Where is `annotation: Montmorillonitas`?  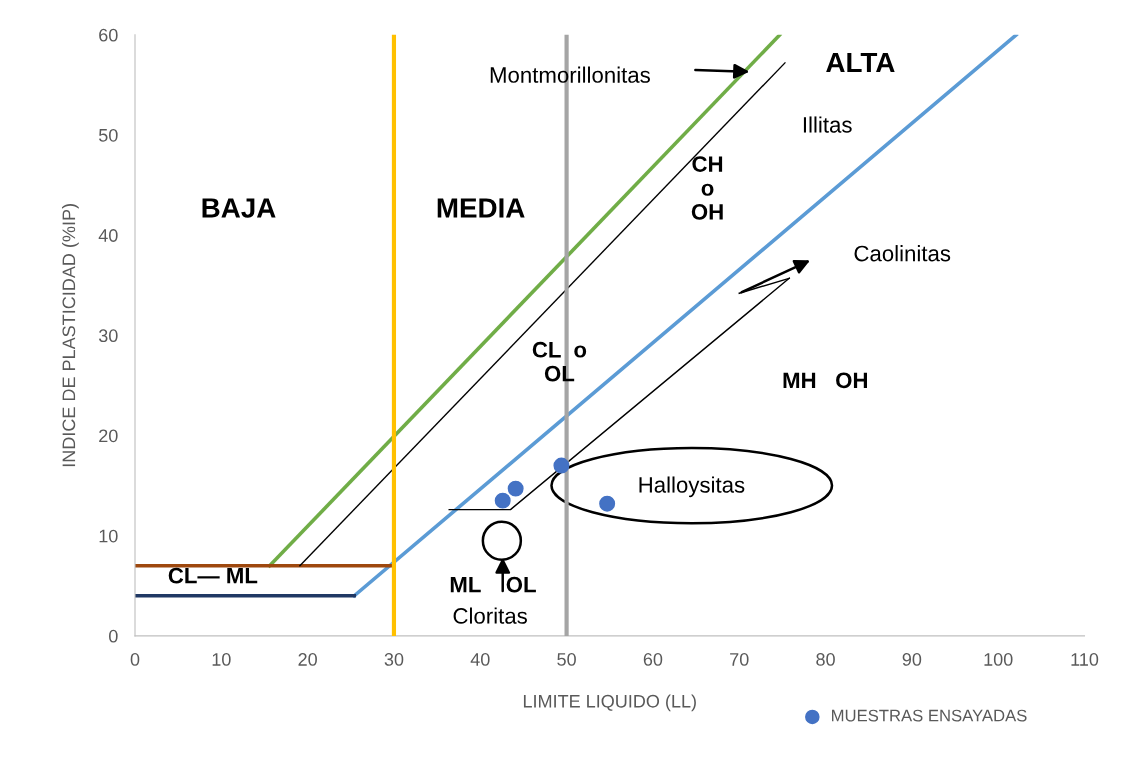 annotation: Montmorillonitas is located at coordinates (570, 74).